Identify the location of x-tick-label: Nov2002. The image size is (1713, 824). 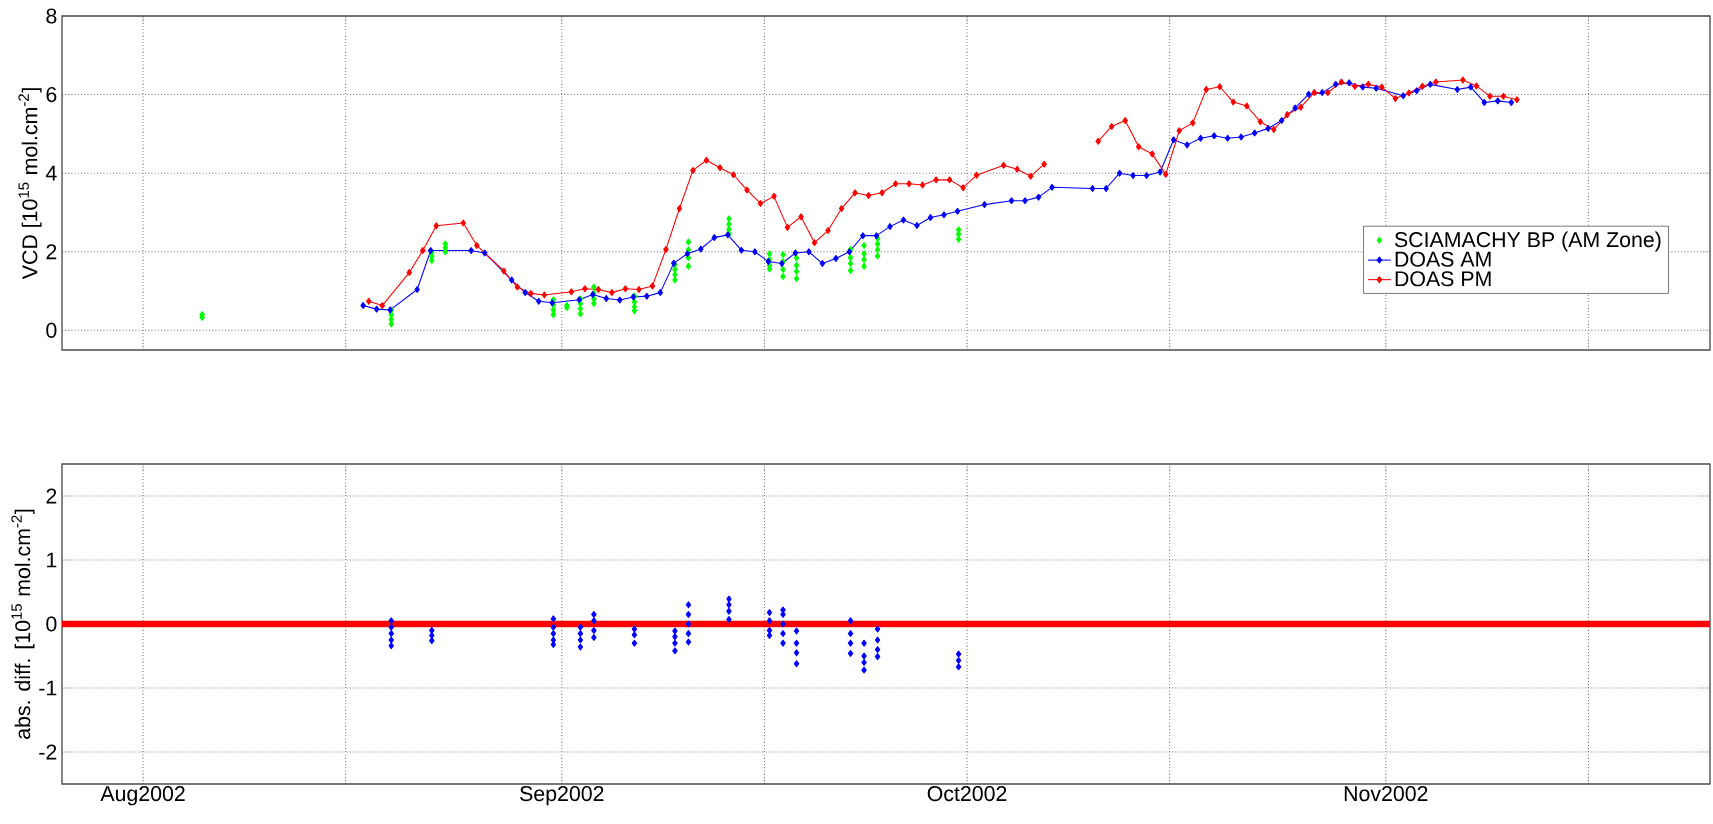
(1386, 794).